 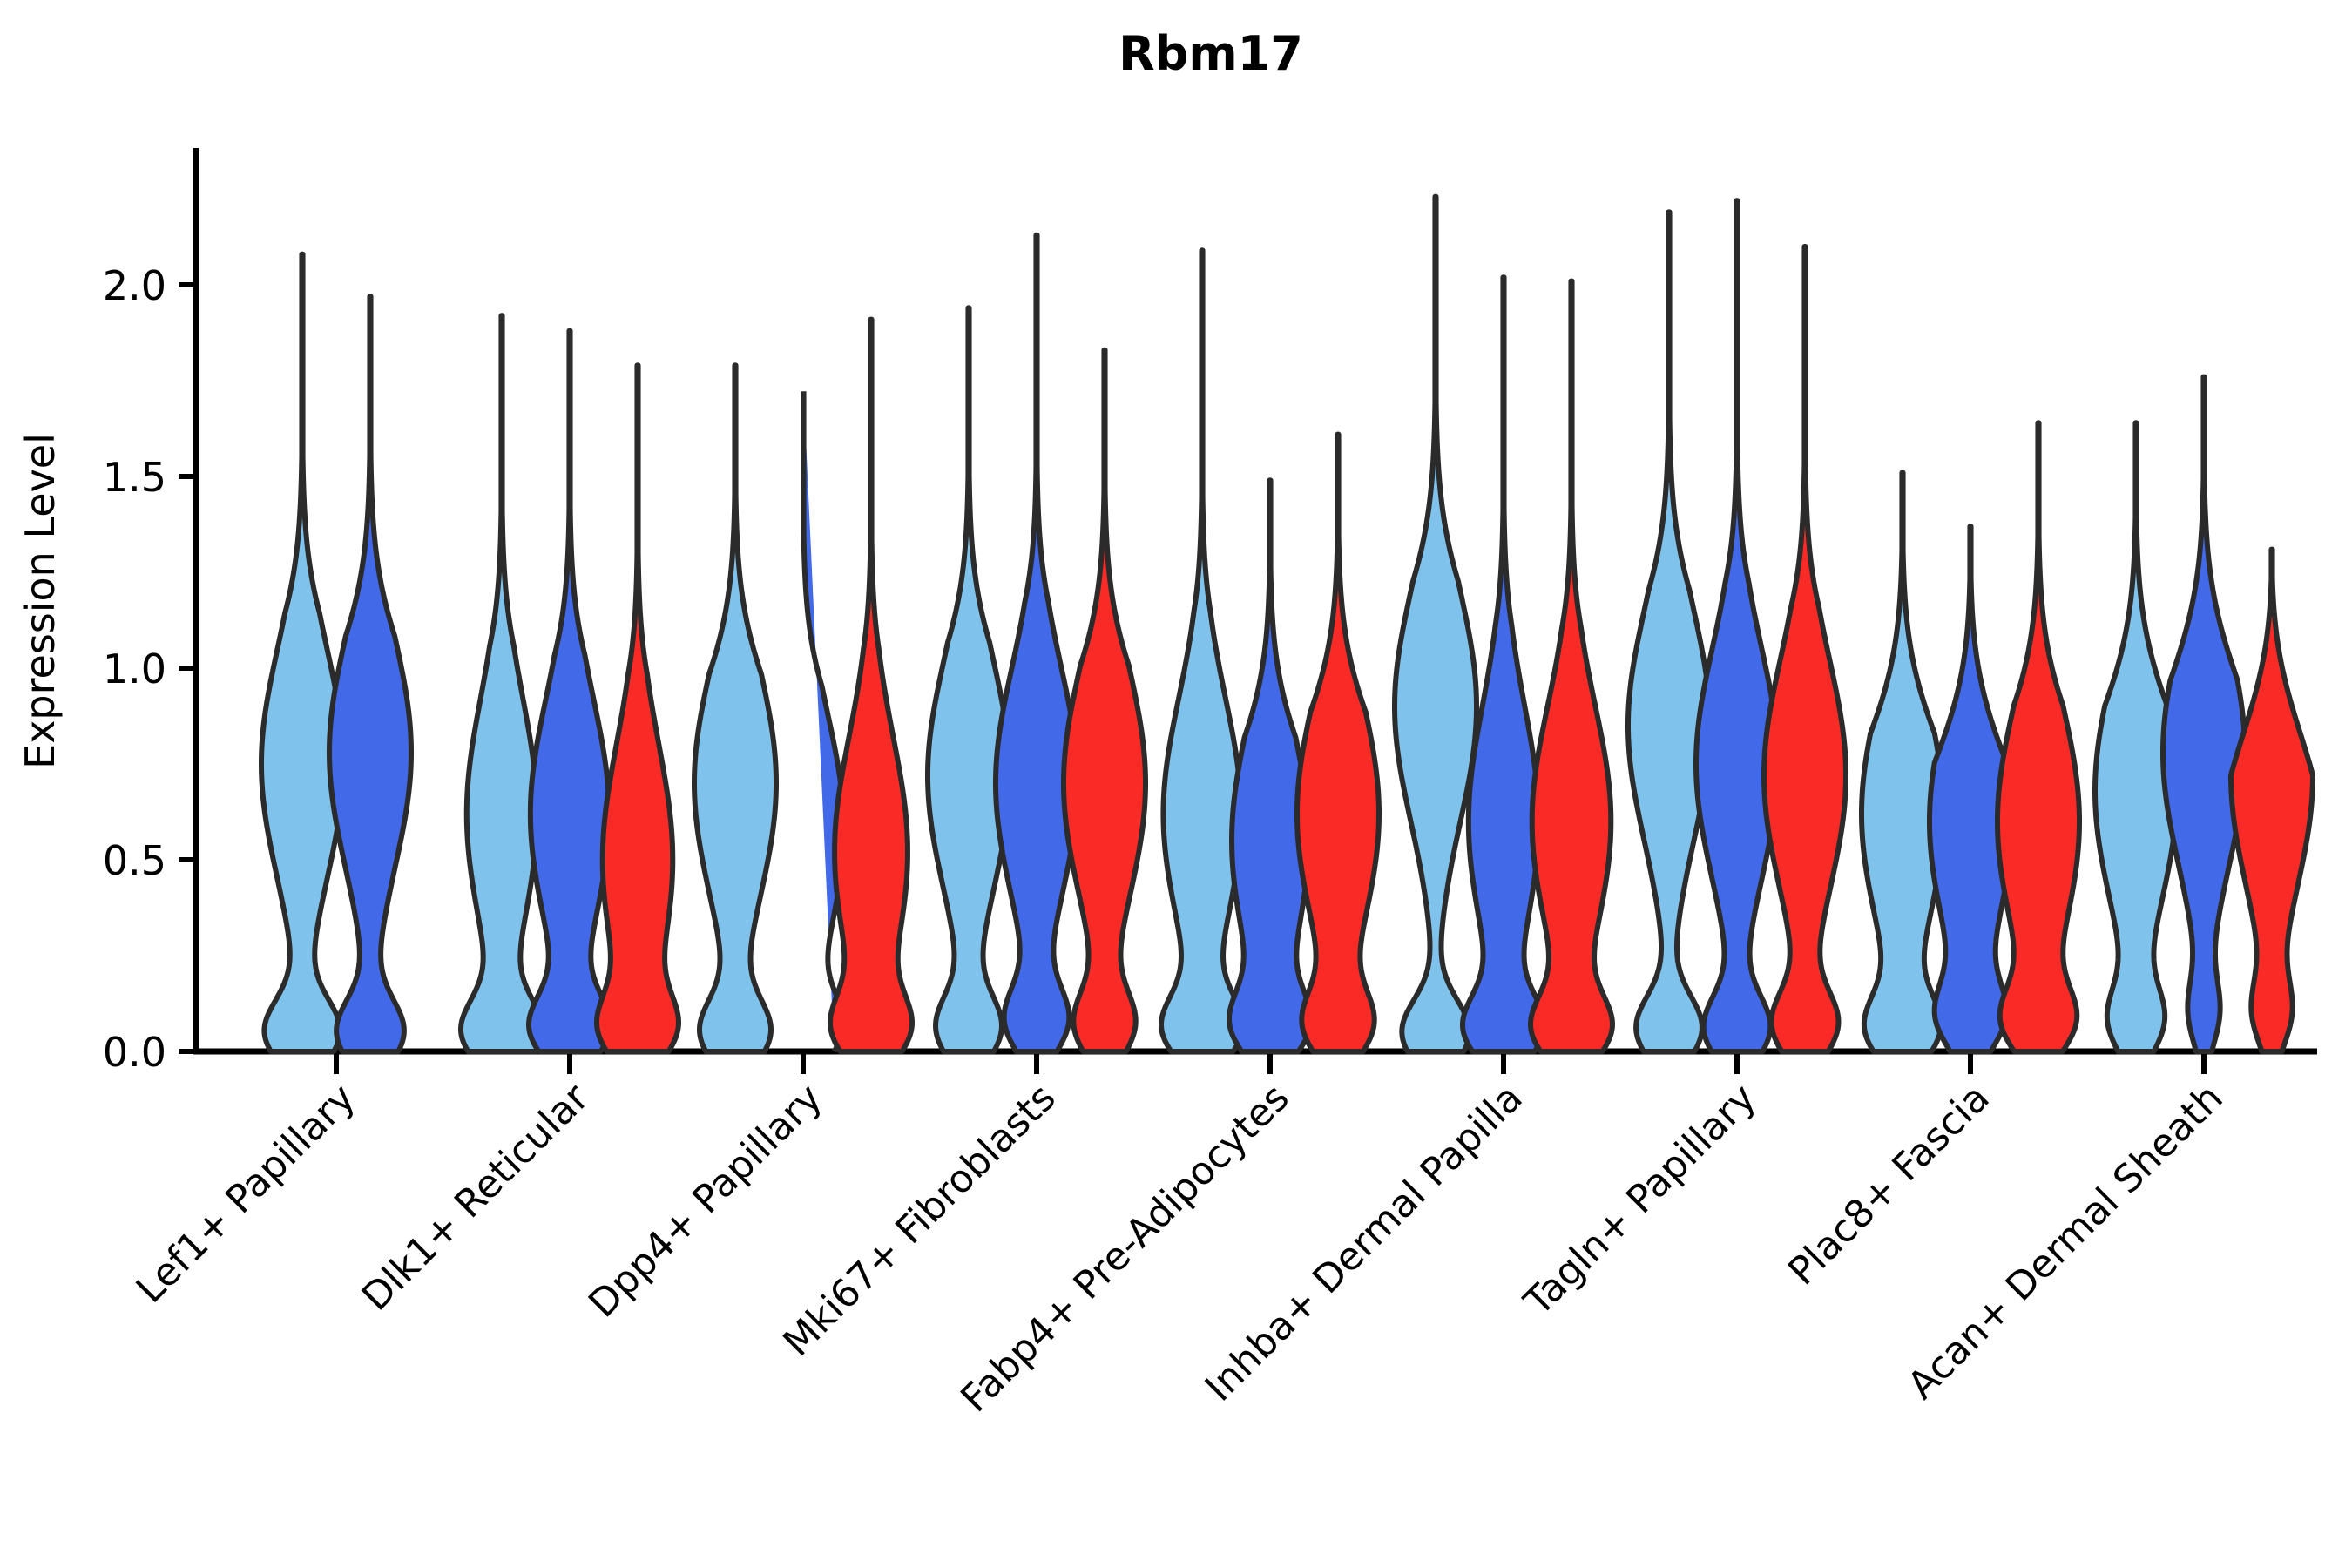 I want to click on y-axis-ticks: 0.0 0.5 1.0 1.5 2.0, so click(x=150, y=669).